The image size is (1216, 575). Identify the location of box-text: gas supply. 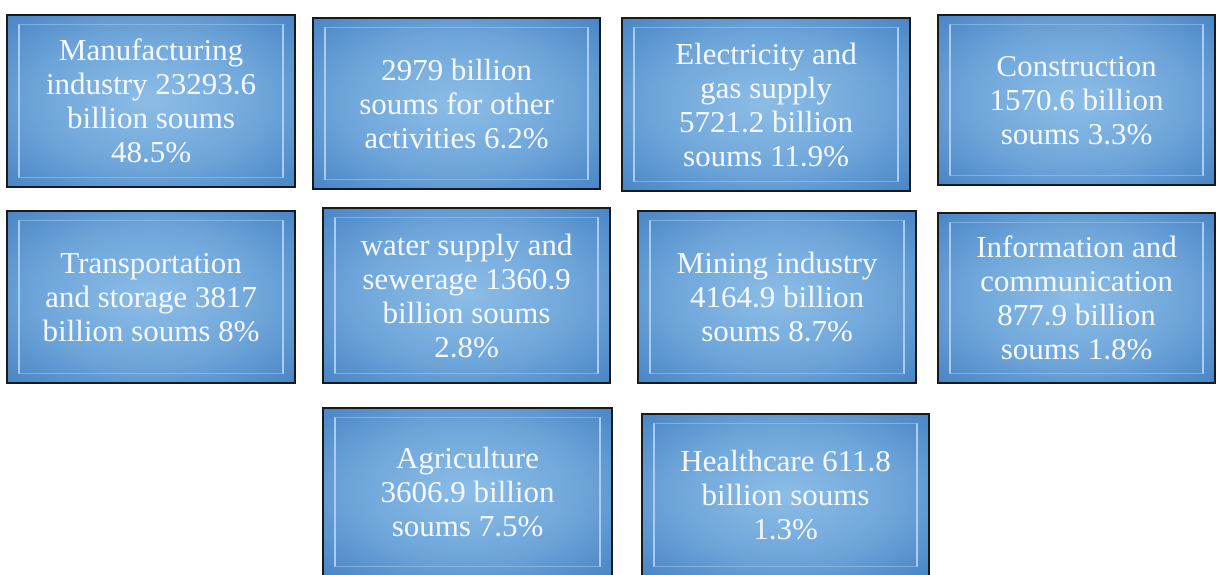
(766, 87).